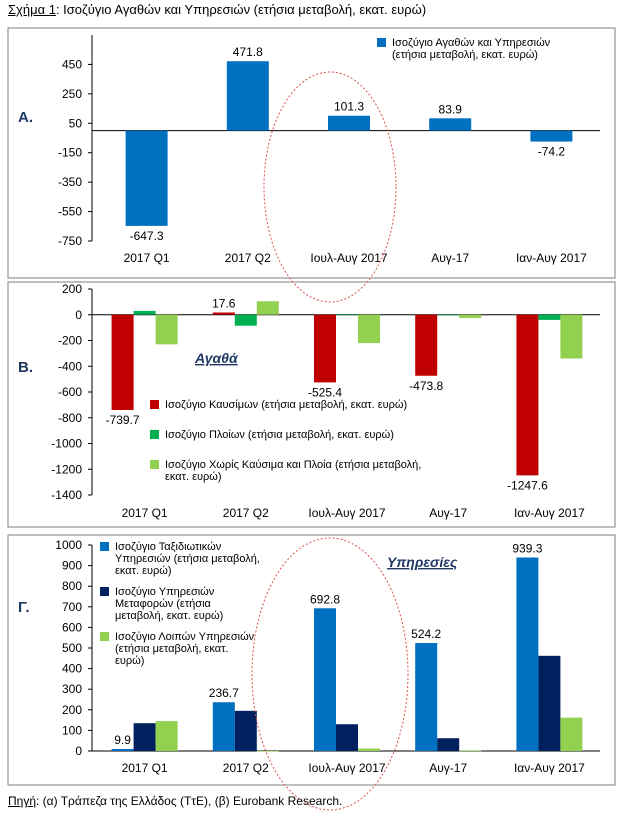 The width and height of the screenshot is (630, 818). Describe the element at coordinates (169, 616) in the screenshot. I see `legend-label: μεταβολή, εκατ. ευρώ)` at that location.